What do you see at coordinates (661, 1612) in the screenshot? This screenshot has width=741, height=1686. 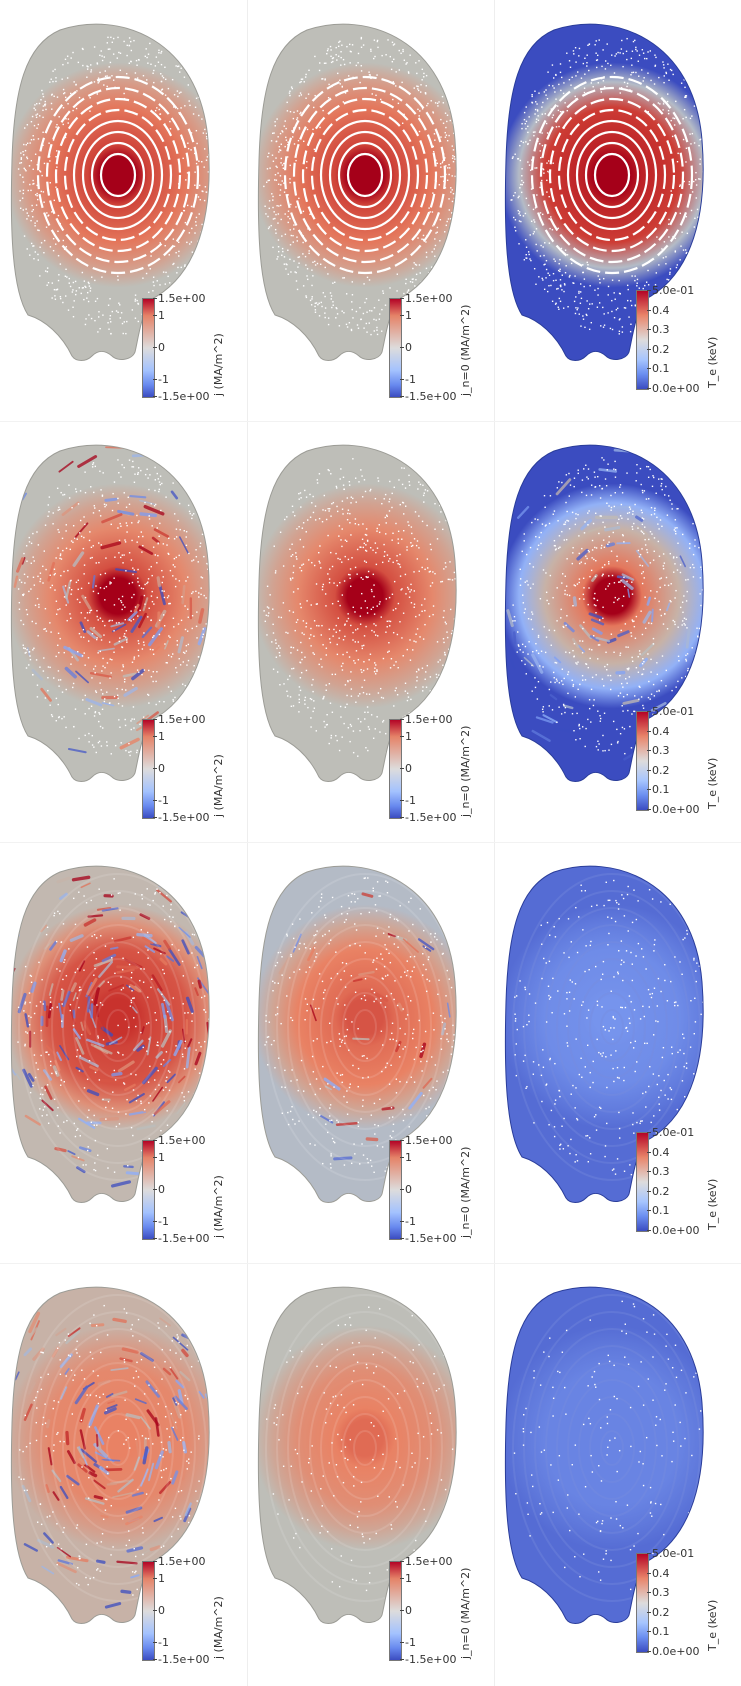 I see `colorbar-tick-label: 0.2` at bounding box center [661, 1612].